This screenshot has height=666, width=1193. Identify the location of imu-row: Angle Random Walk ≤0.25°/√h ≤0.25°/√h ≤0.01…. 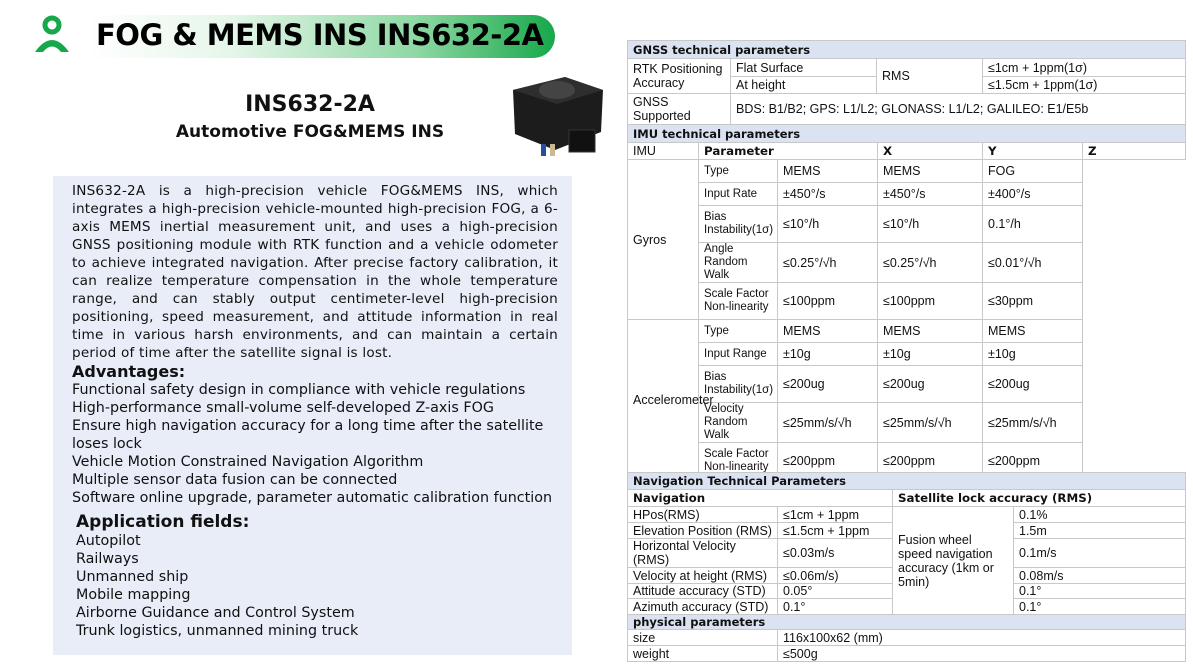
(907, 262).